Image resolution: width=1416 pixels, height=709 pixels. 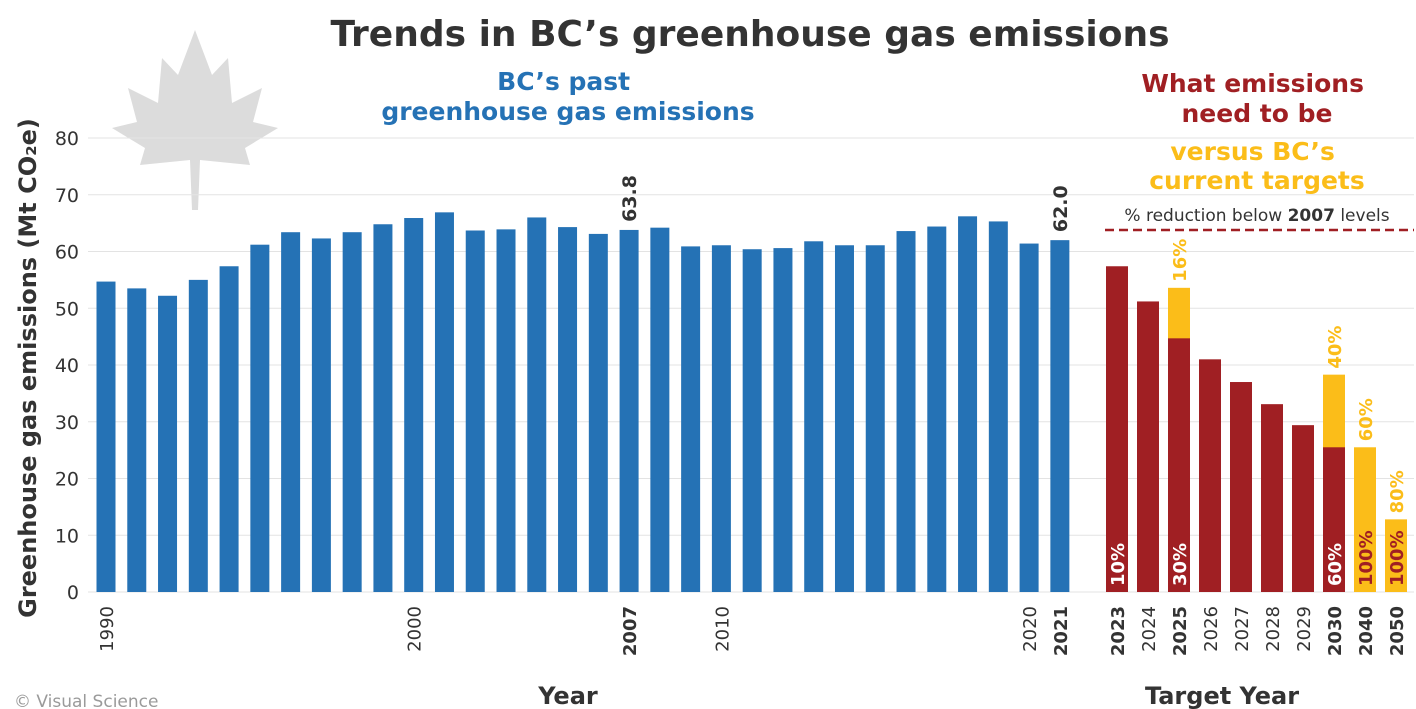 I want to click on bar-1990, so click(x=106, y=436).